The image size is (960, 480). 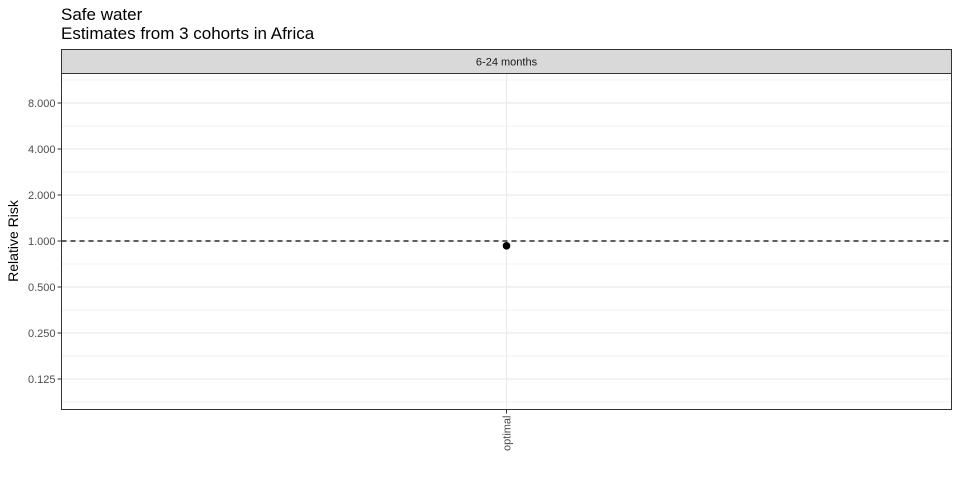 What do you see at coordinates (42, 288) in the screenshot?
I see `y-tick-label: 0.500` at bounding box center [42, 288].